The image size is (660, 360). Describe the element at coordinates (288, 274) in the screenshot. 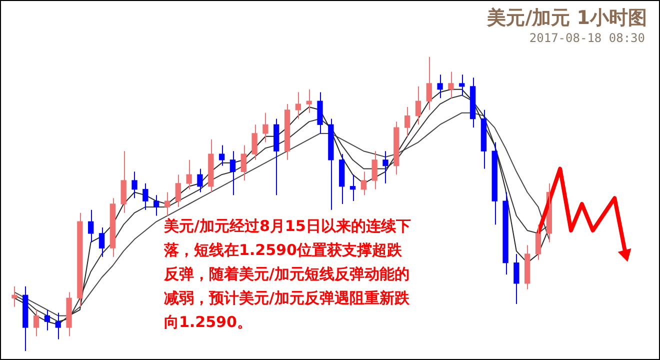

I see `annotation: 美元/加元经过8月15日以来的连续下落，短线在1.2590位置获支撑超跌反弹，随着美元/加元短线反弹动能的减弱，预计美元/加元反弹遇阻重新跌向1.2590。` at that location.